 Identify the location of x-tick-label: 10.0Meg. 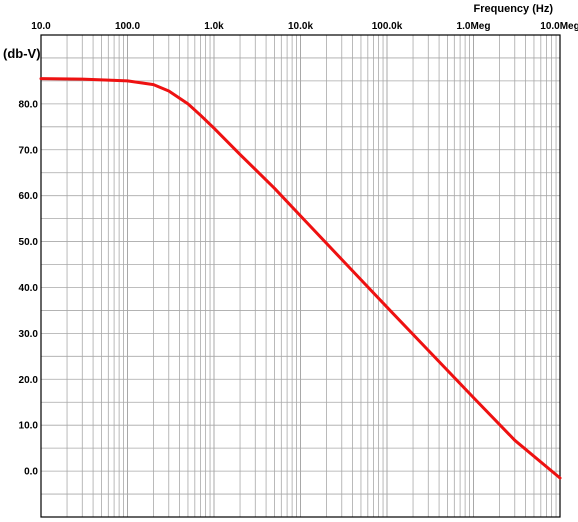
(559, 26).